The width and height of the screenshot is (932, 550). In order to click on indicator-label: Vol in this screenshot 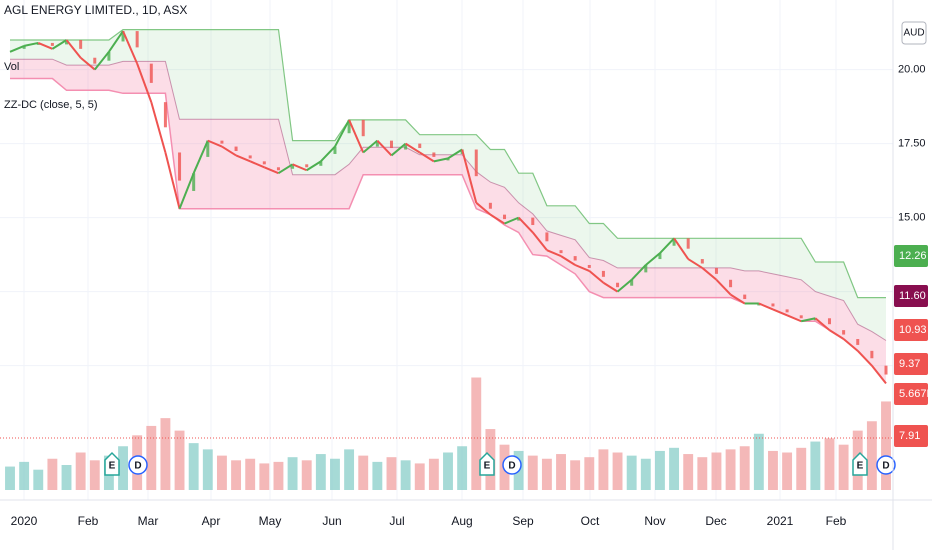, I will do `click(11, 67)`.